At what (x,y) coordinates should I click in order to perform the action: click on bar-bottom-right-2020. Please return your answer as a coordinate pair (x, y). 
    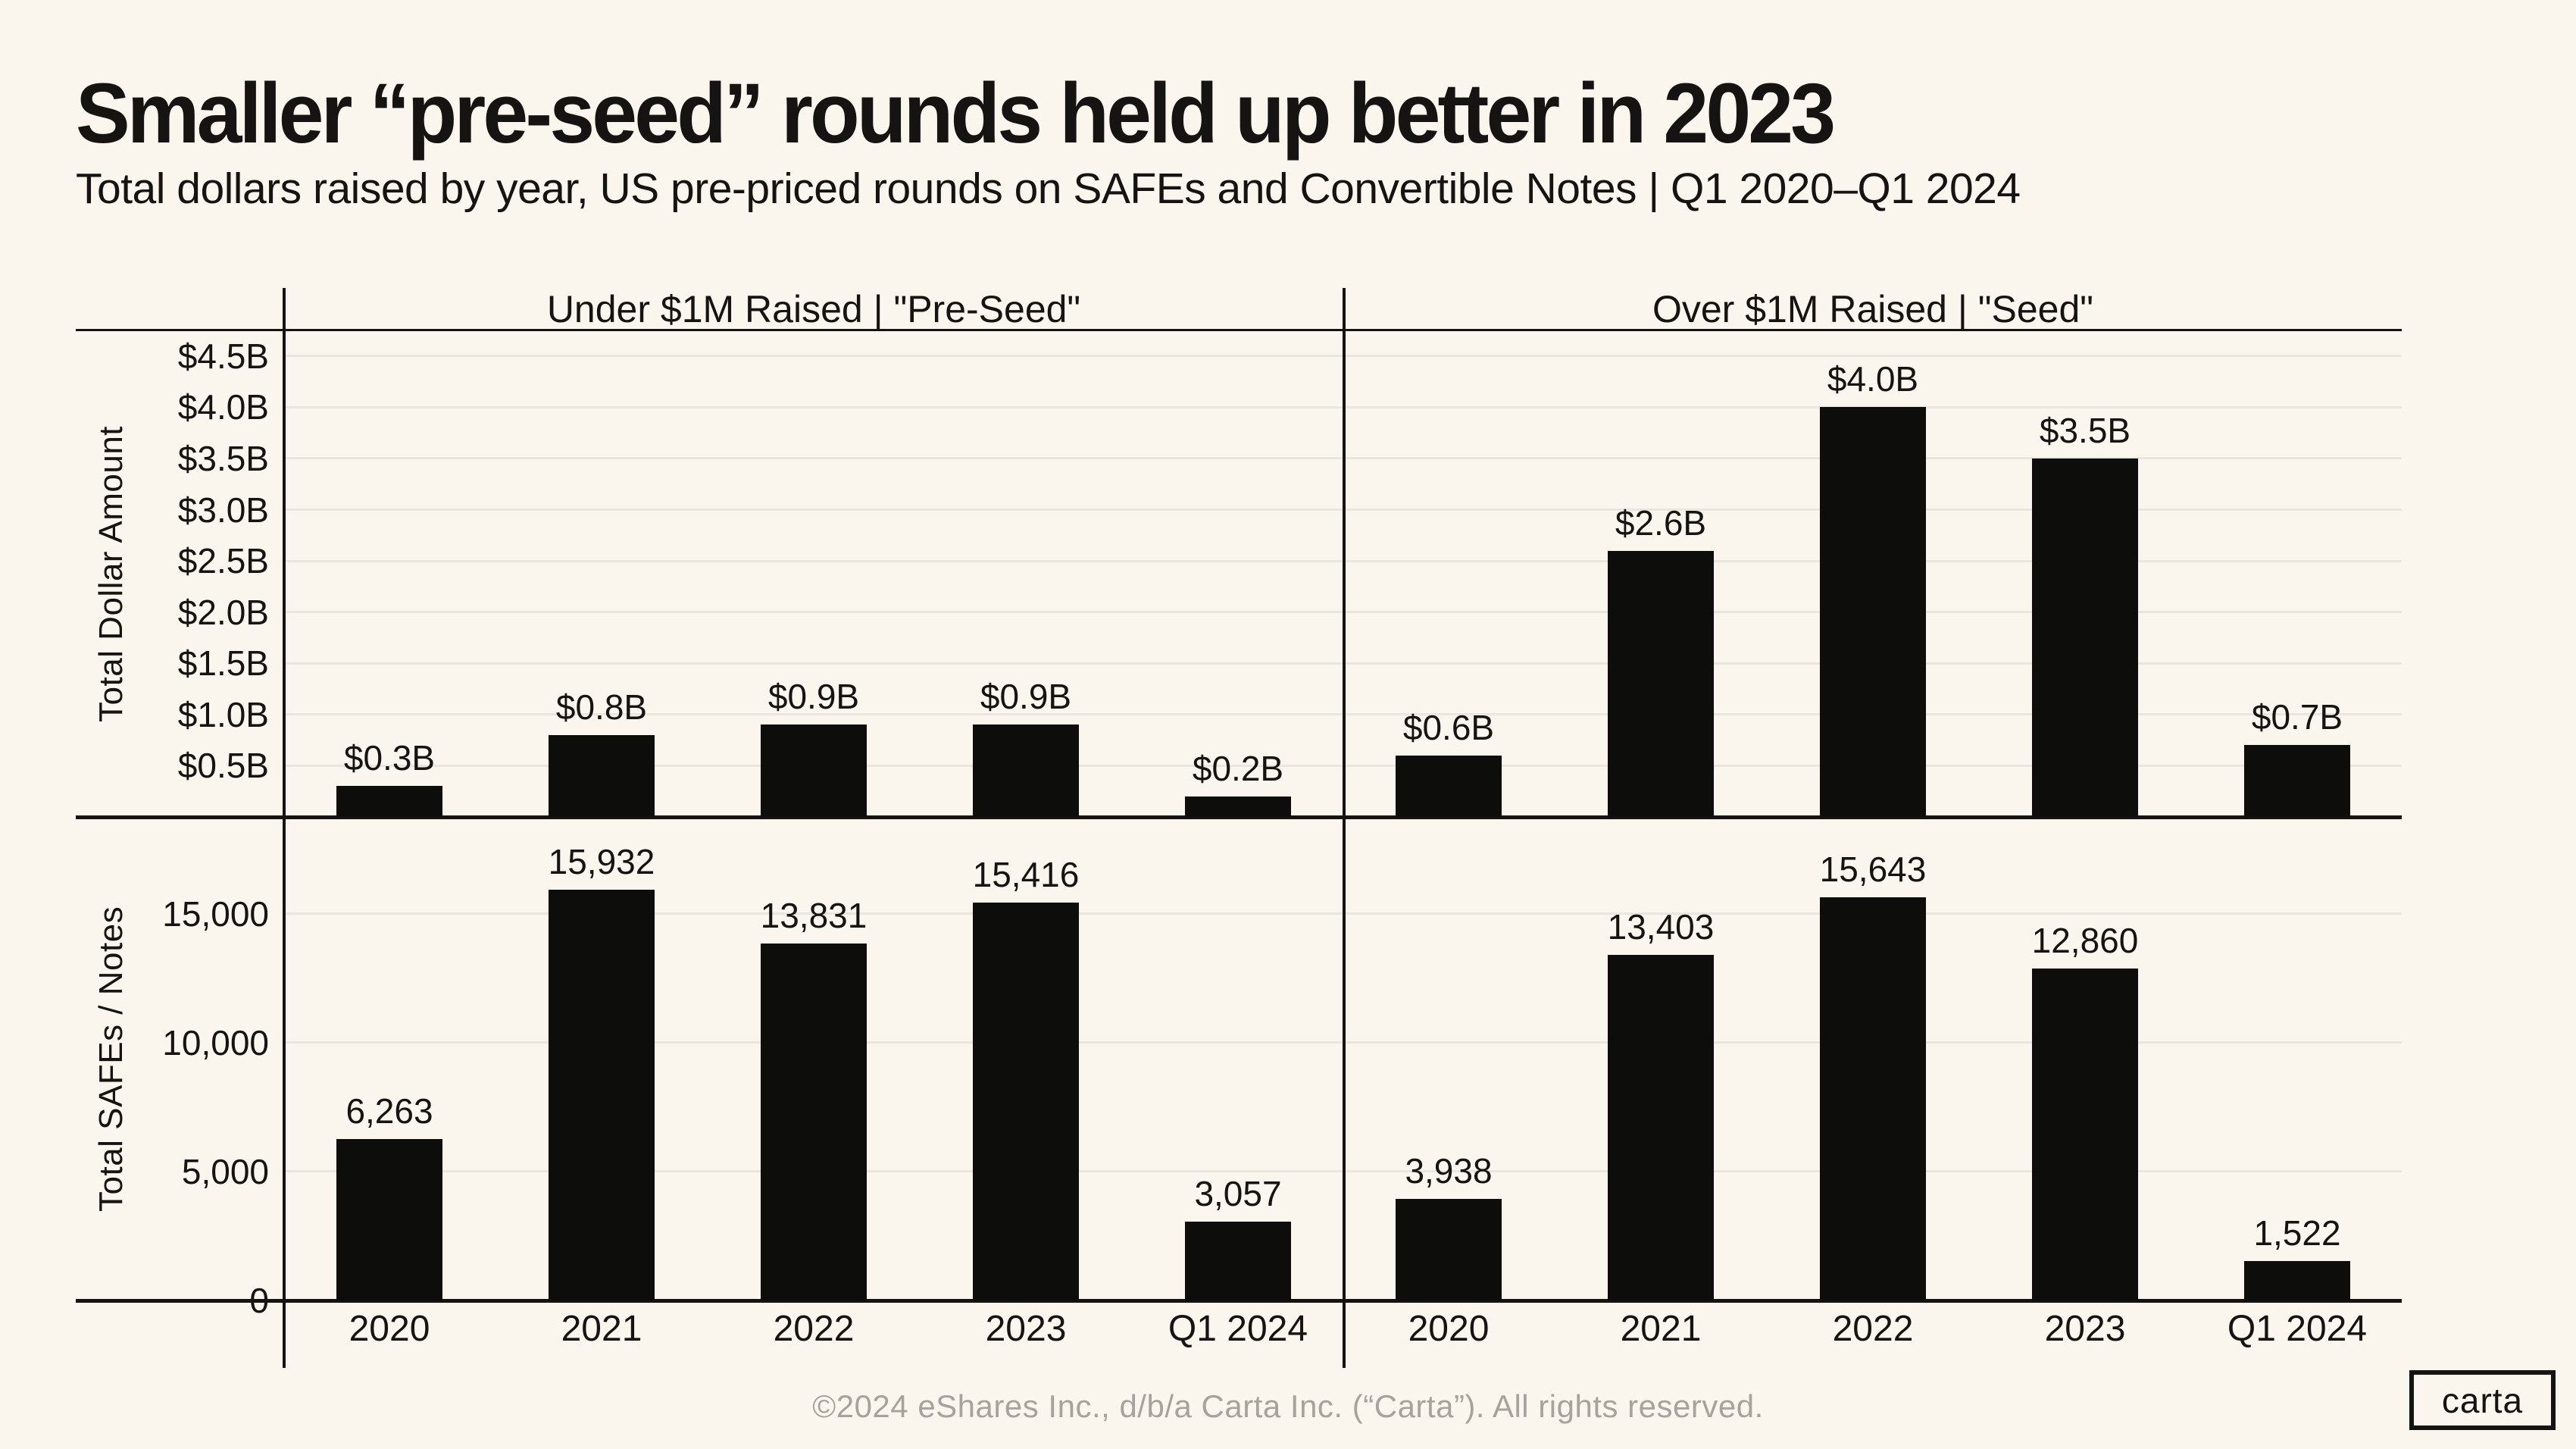
    Looking at the image, I should click on (1449, 1249).